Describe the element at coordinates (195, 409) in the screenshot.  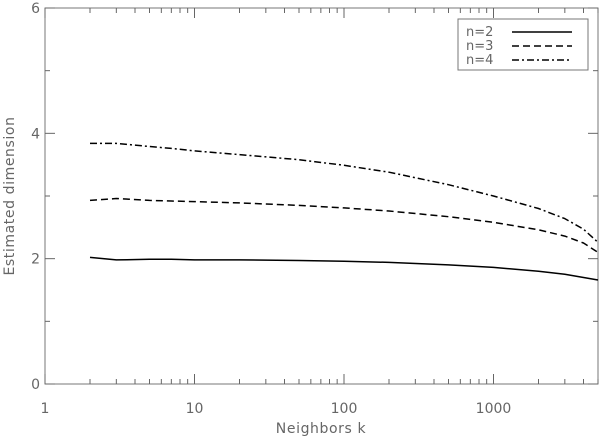
I see `x-tick-label: 10` at that location.